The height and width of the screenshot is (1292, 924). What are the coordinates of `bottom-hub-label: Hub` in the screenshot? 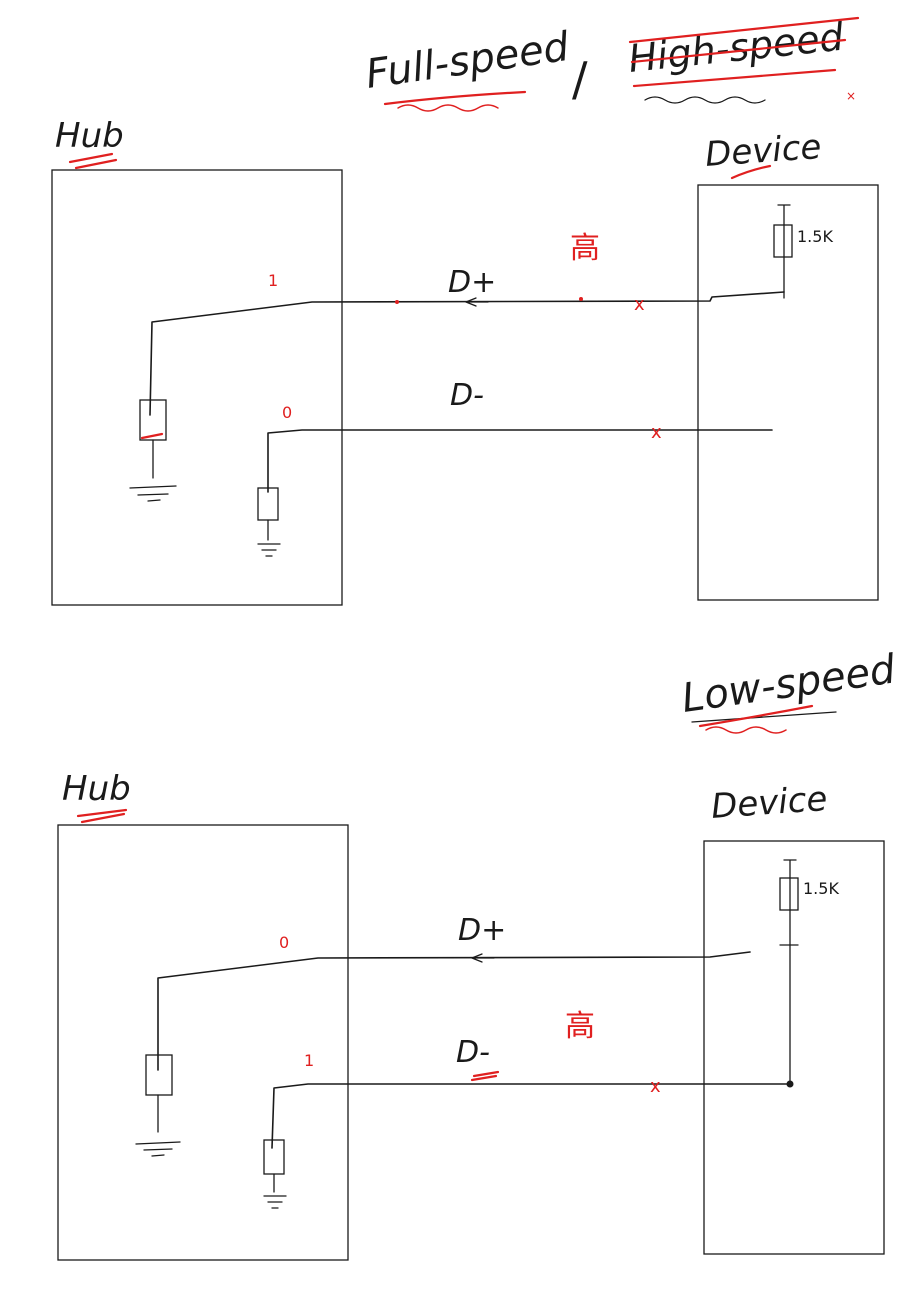 It's located at (96, 789).